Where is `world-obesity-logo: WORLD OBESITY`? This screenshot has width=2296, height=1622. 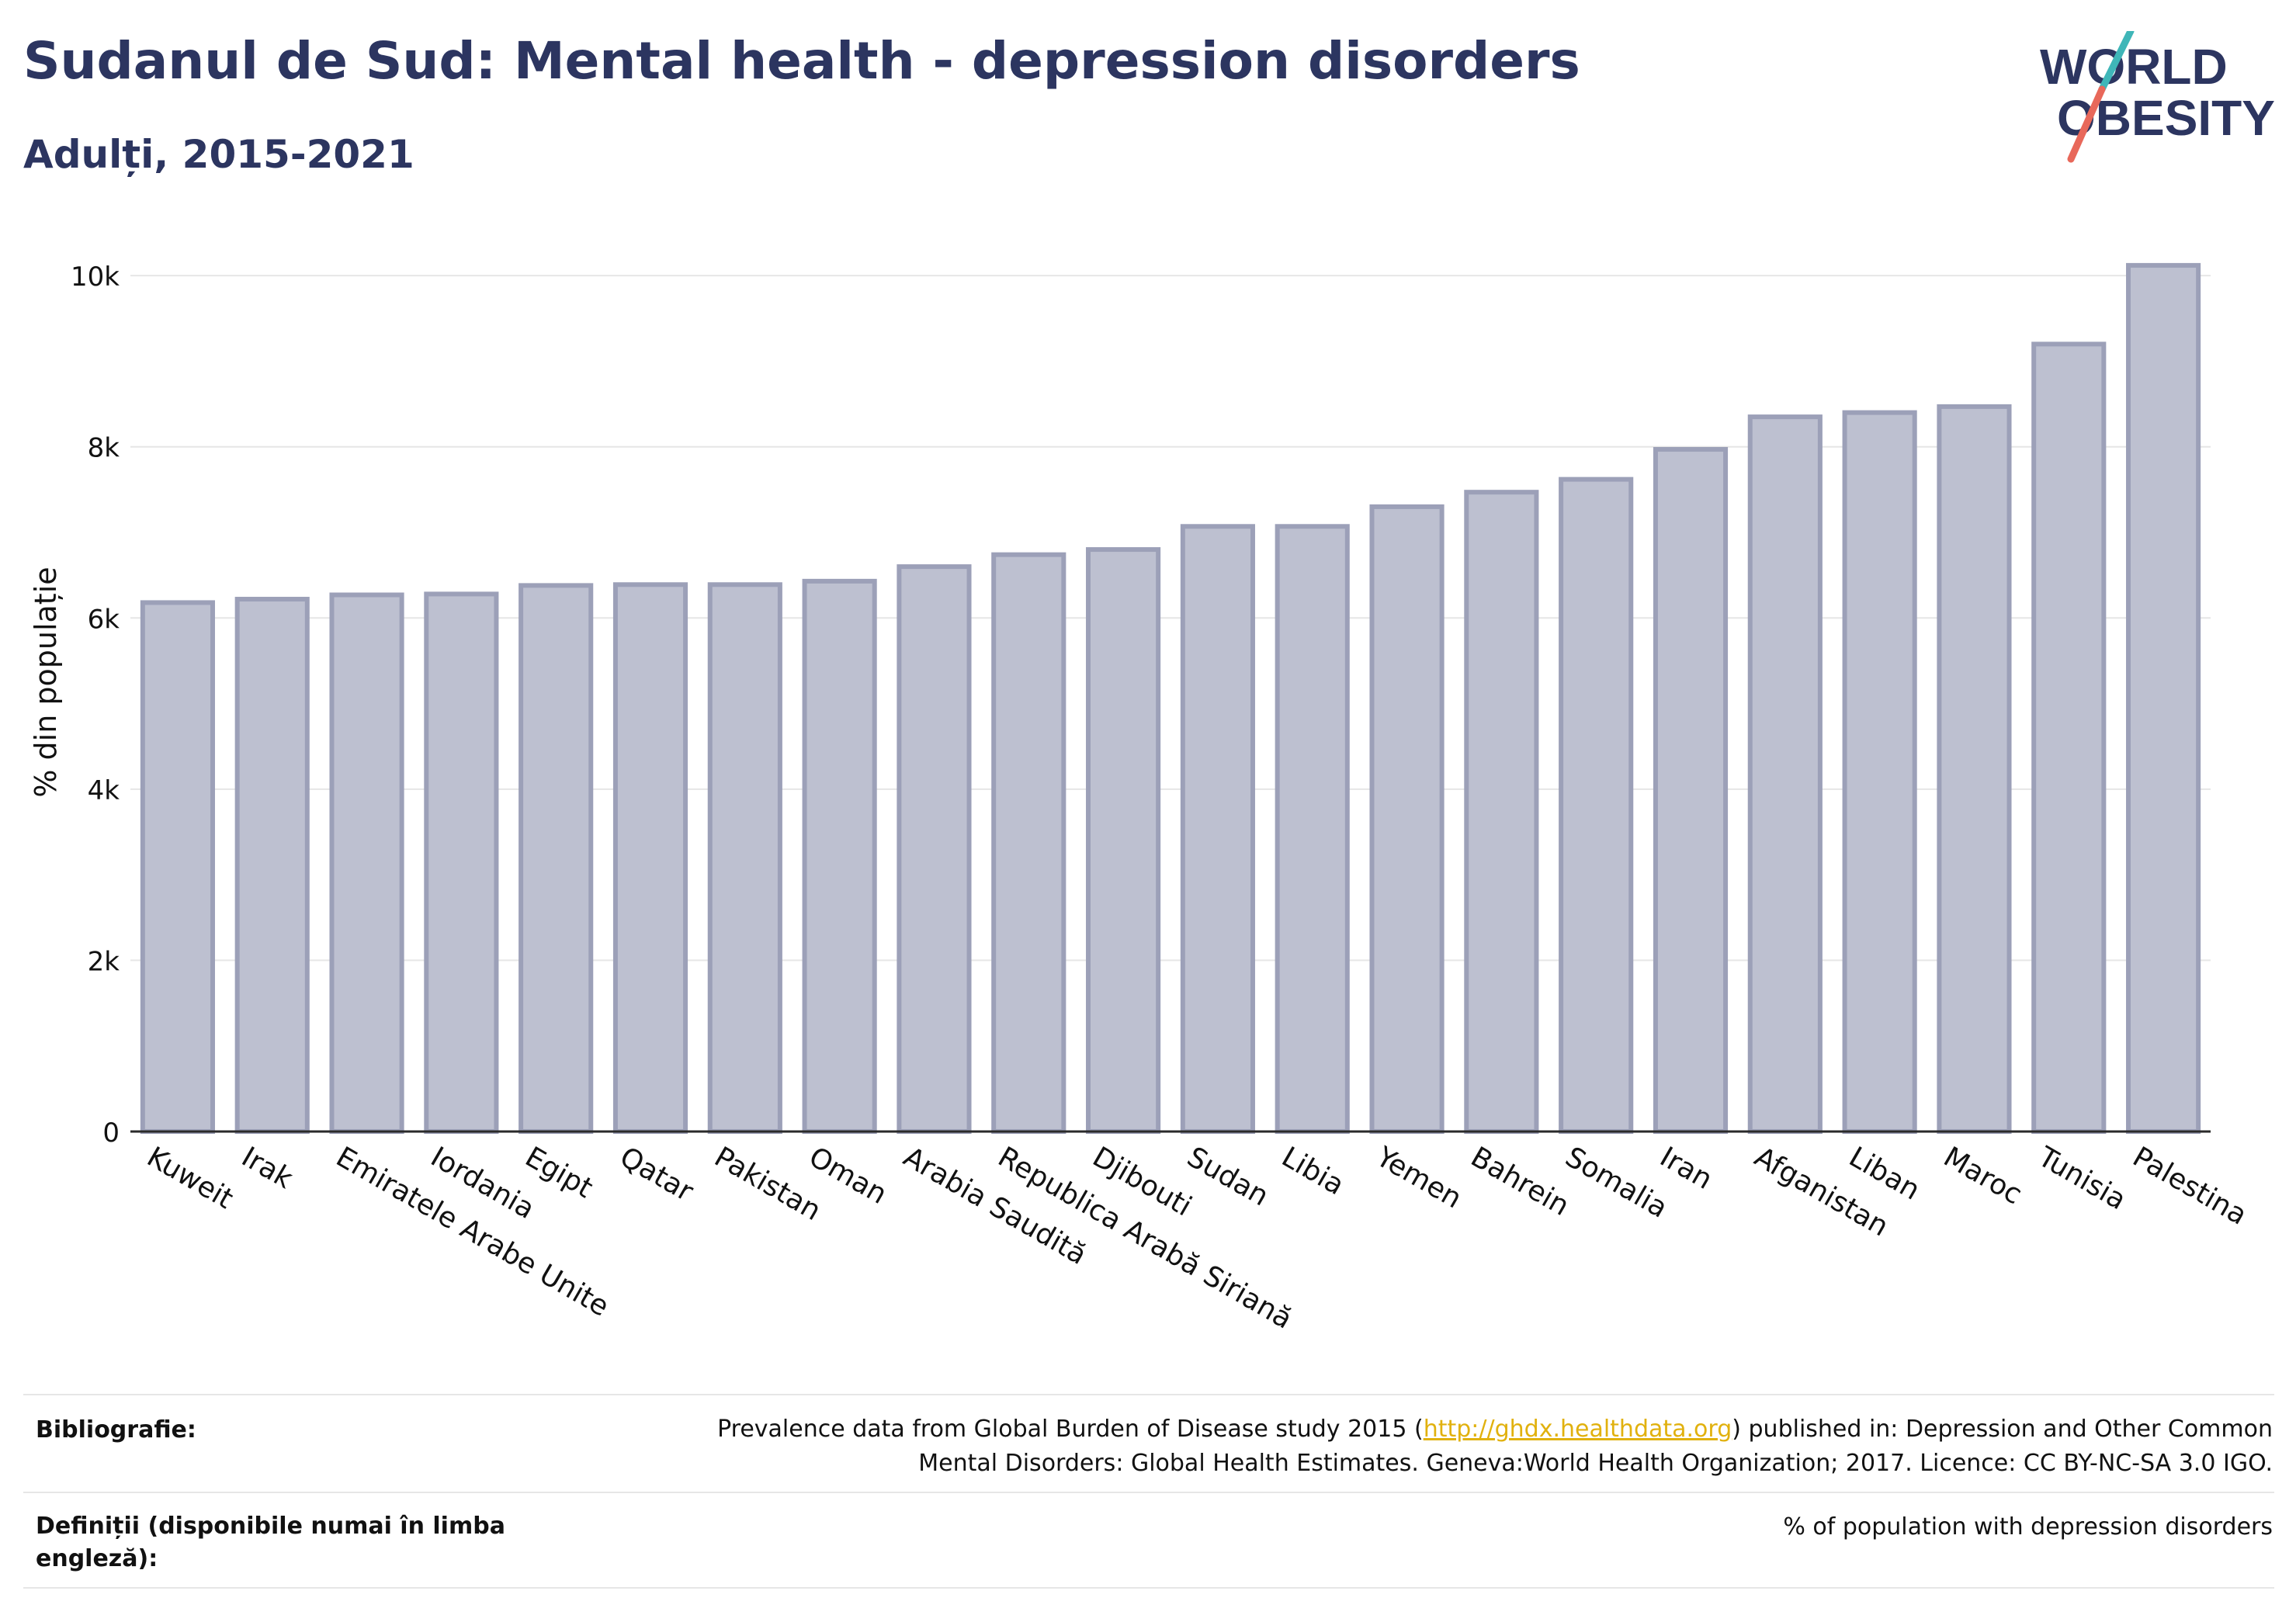
world-obesity-logo: WORLD OBESITY is located at coordinates (2157, 97).